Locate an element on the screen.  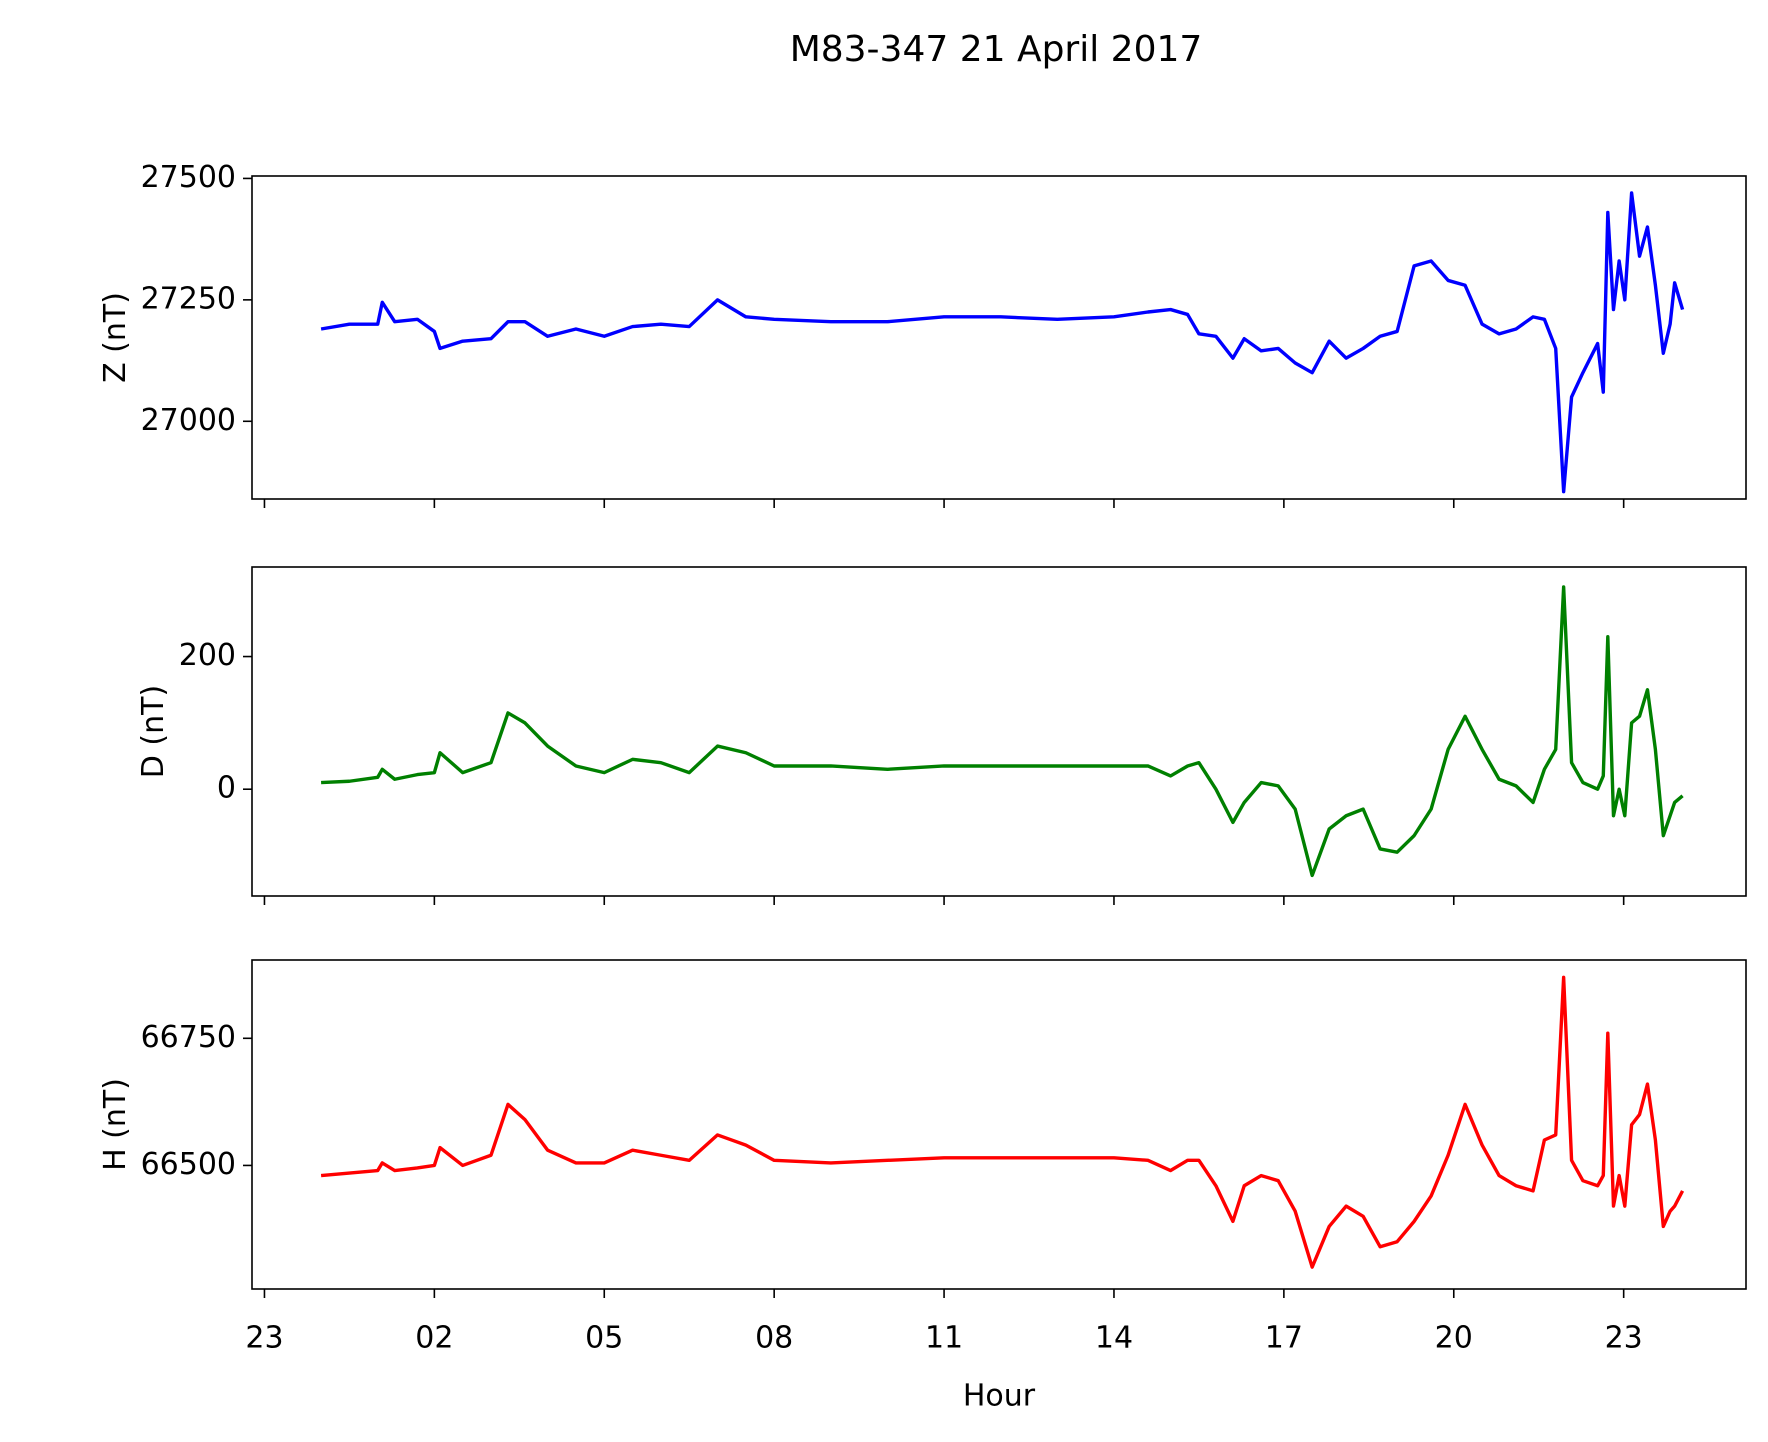
y-tick-label: 27000 is located at coordinates (188, 420).